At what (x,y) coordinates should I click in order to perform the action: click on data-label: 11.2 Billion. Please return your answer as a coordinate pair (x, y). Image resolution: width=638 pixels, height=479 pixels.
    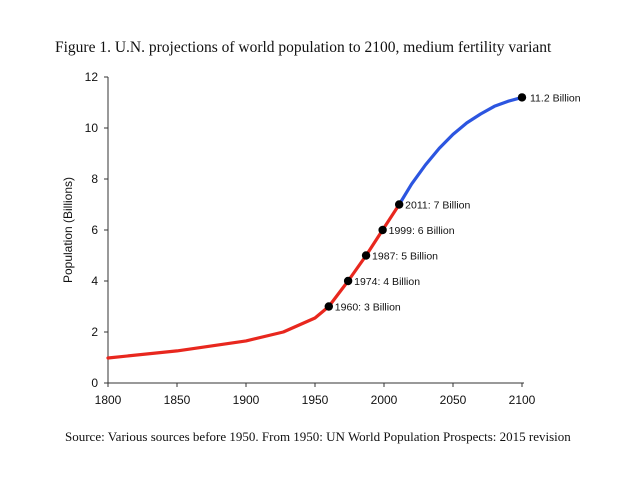
    Looking at the image, I should click on (555, 98).